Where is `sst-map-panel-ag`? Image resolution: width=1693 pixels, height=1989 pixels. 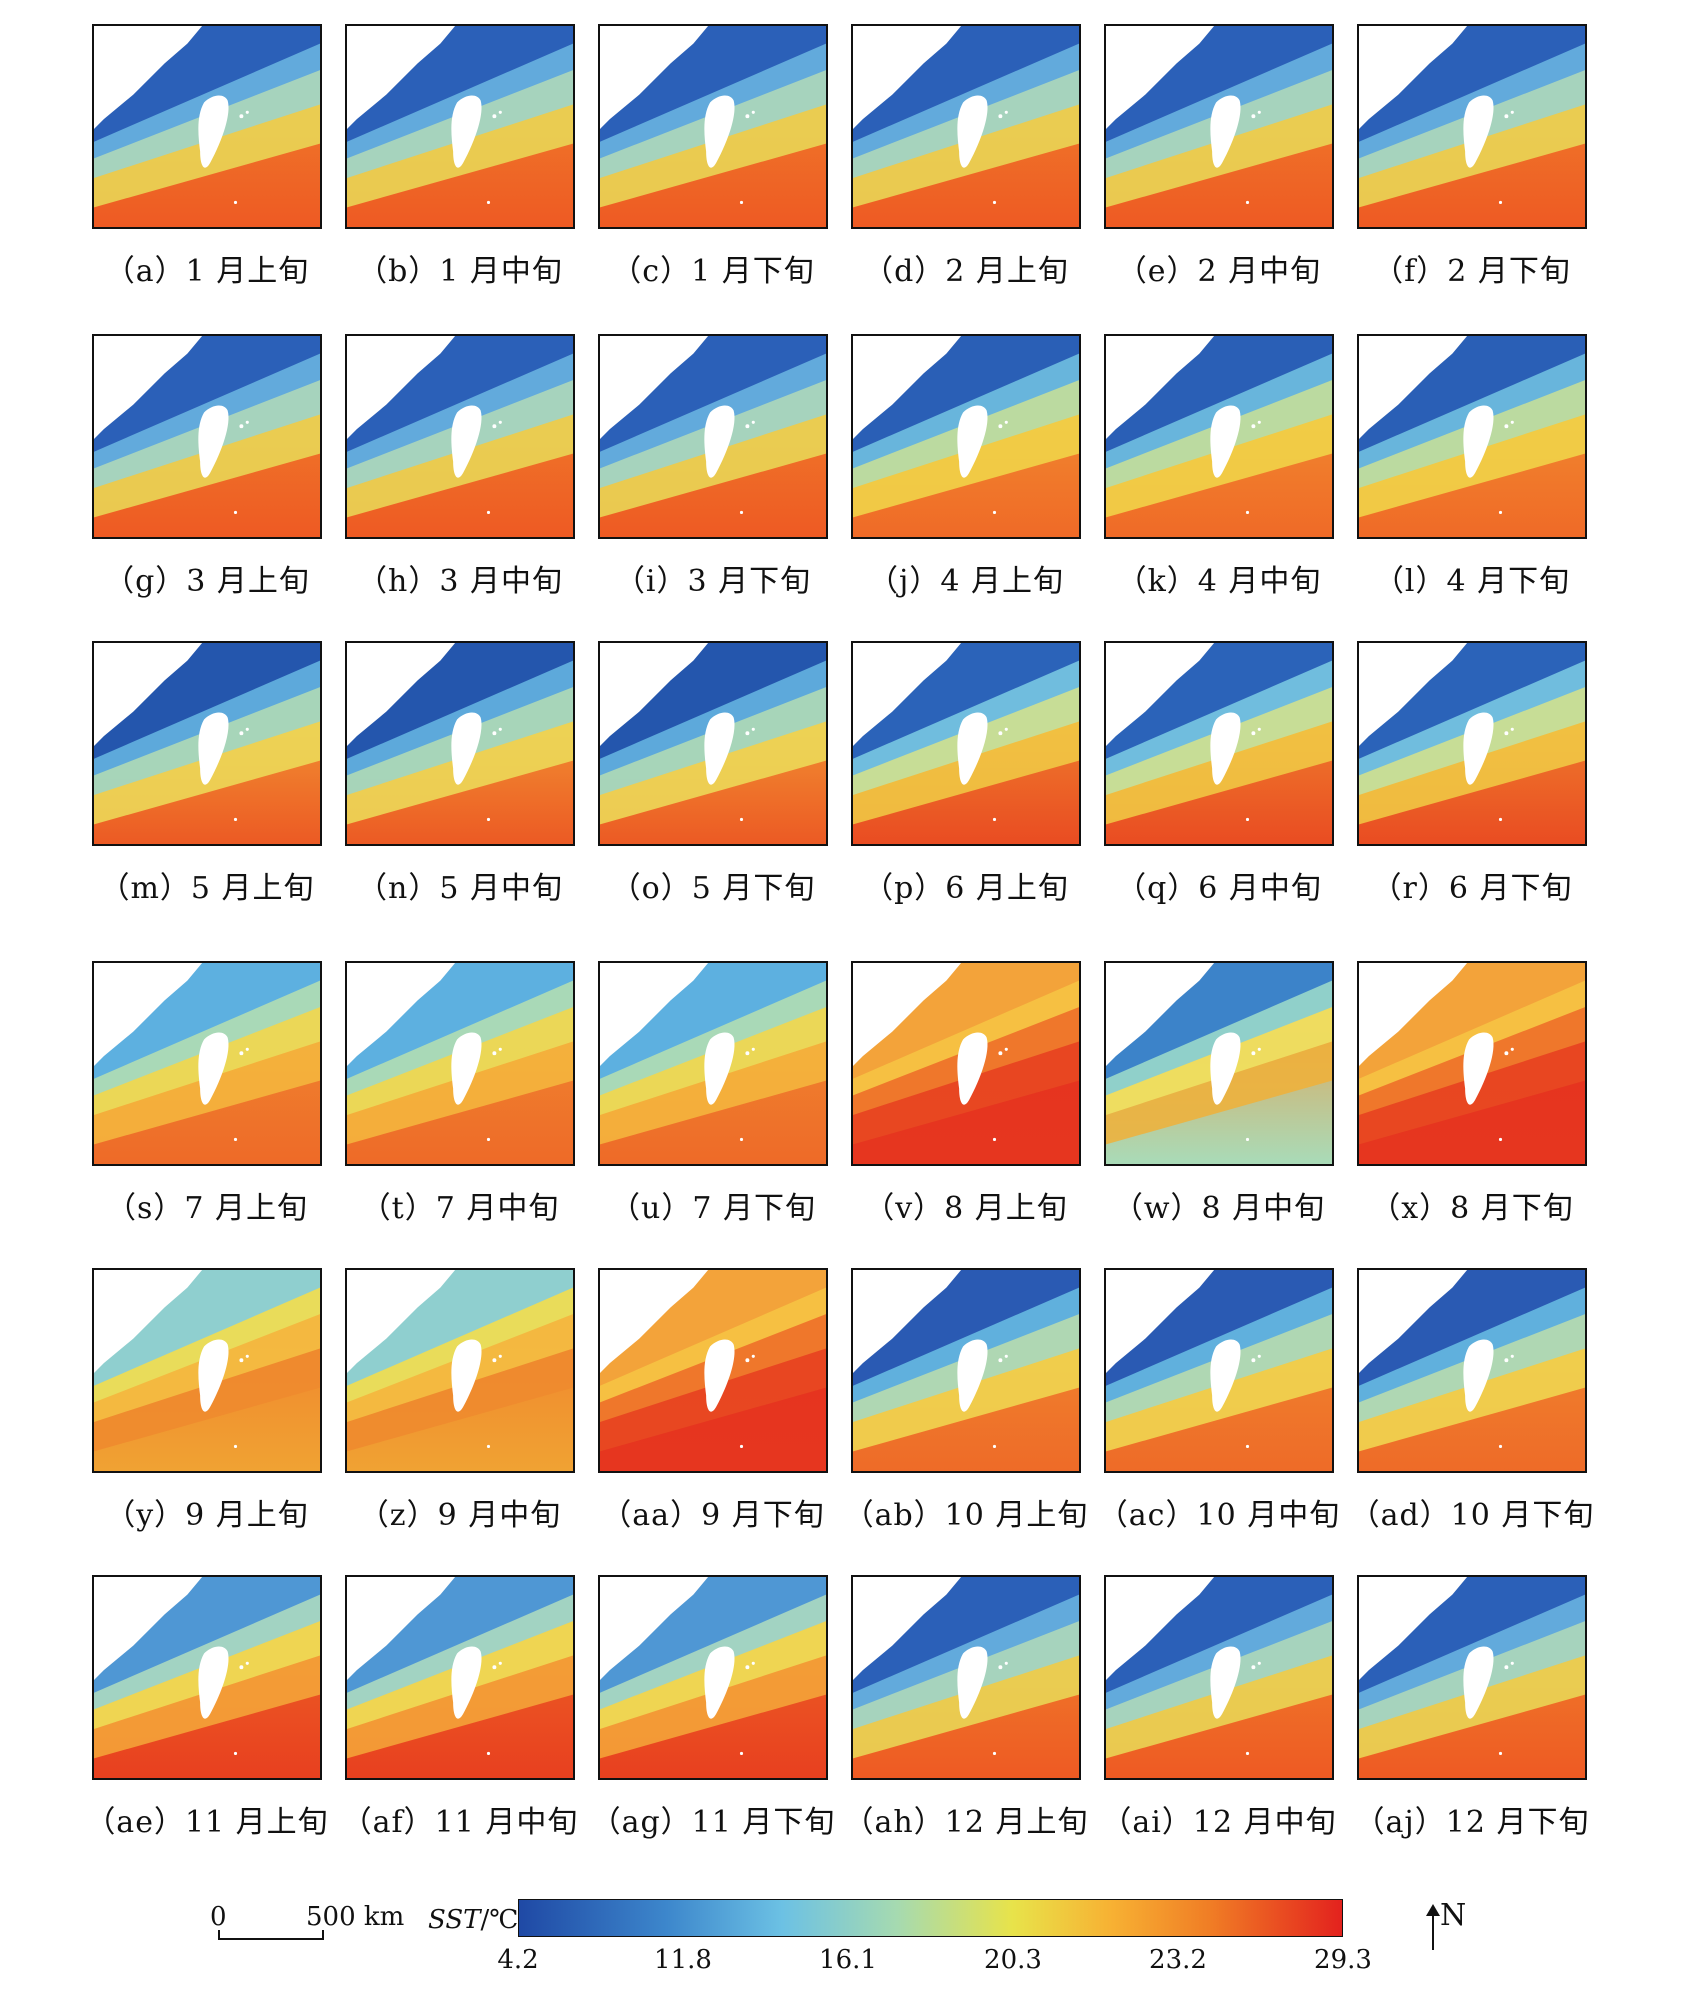 sst-map-panel-ag is located at coordinates (713, 1677).